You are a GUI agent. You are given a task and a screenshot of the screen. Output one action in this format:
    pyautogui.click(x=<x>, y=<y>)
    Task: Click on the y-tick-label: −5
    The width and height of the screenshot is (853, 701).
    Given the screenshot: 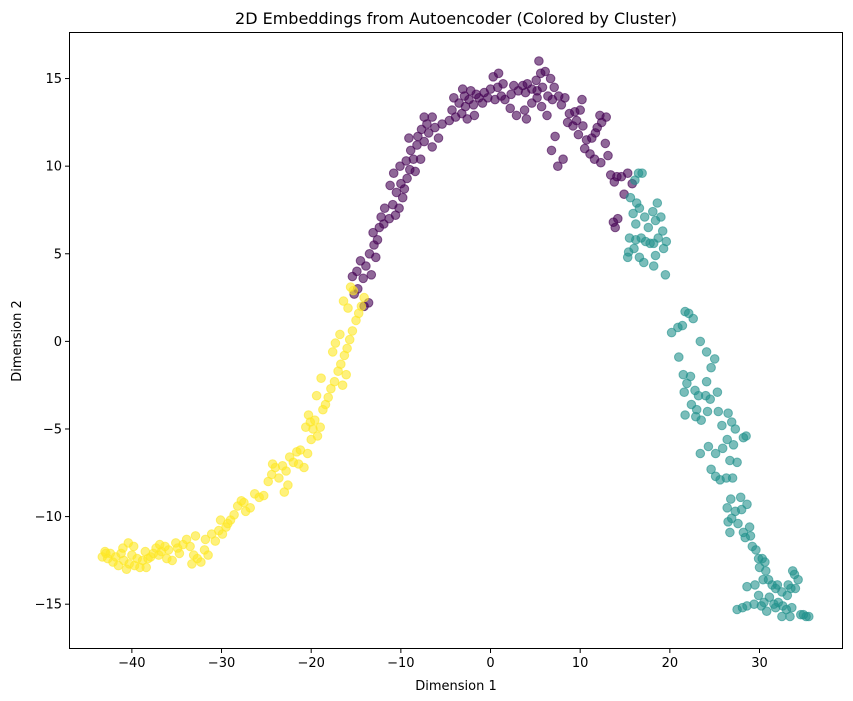 What is the action you would take?
    pyautogui.click(x=52, y=429)
    